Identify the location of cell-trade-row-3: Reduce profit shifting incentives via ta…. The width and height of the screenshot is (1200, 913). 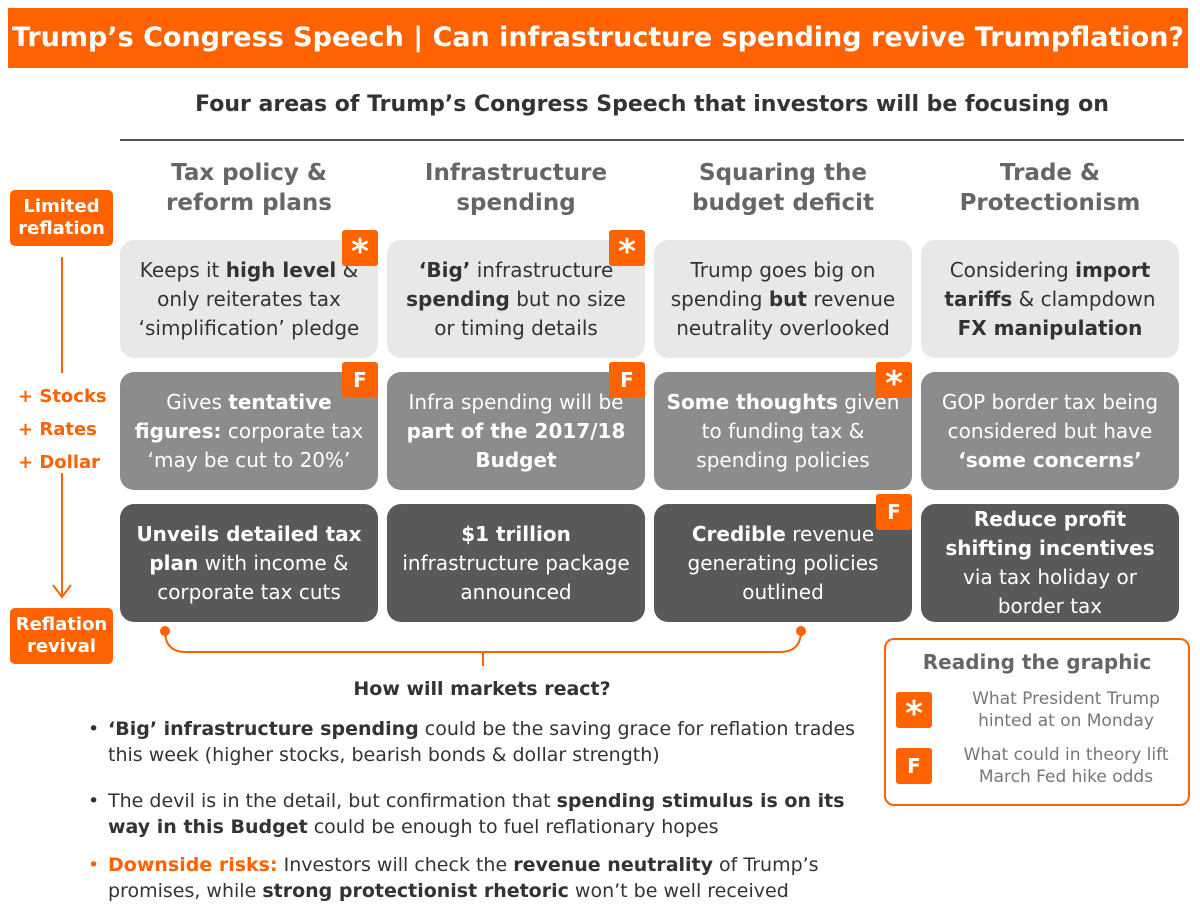
(1050, 563).